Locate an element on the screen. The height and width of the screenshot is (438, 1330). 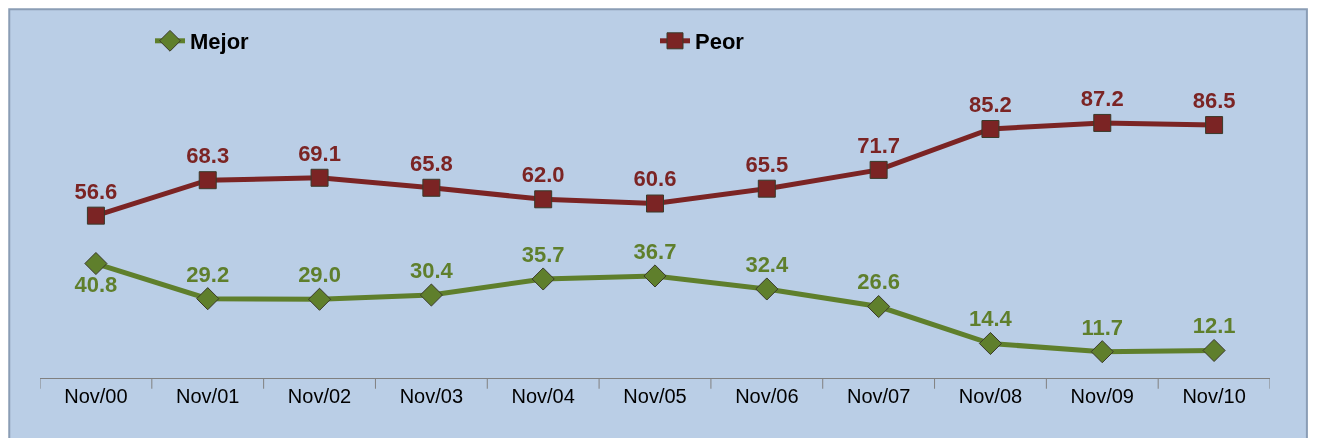
x-tick-label: Nov/03 is located at coordinates (431, 396).